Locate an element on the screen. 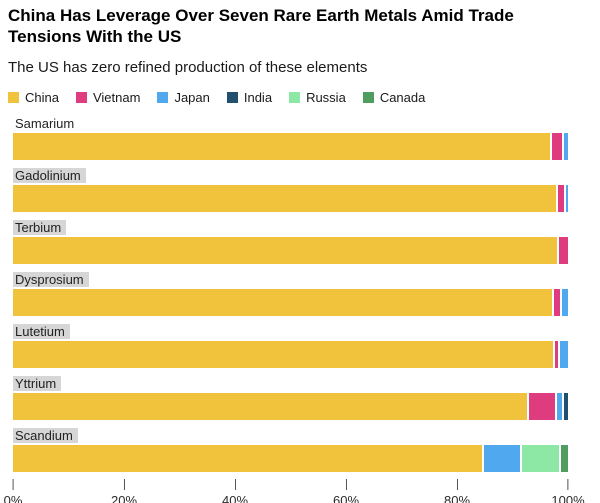 This screenshot has width=600, height=503. legend-swatch-russia is located at coordinates (295, 97).